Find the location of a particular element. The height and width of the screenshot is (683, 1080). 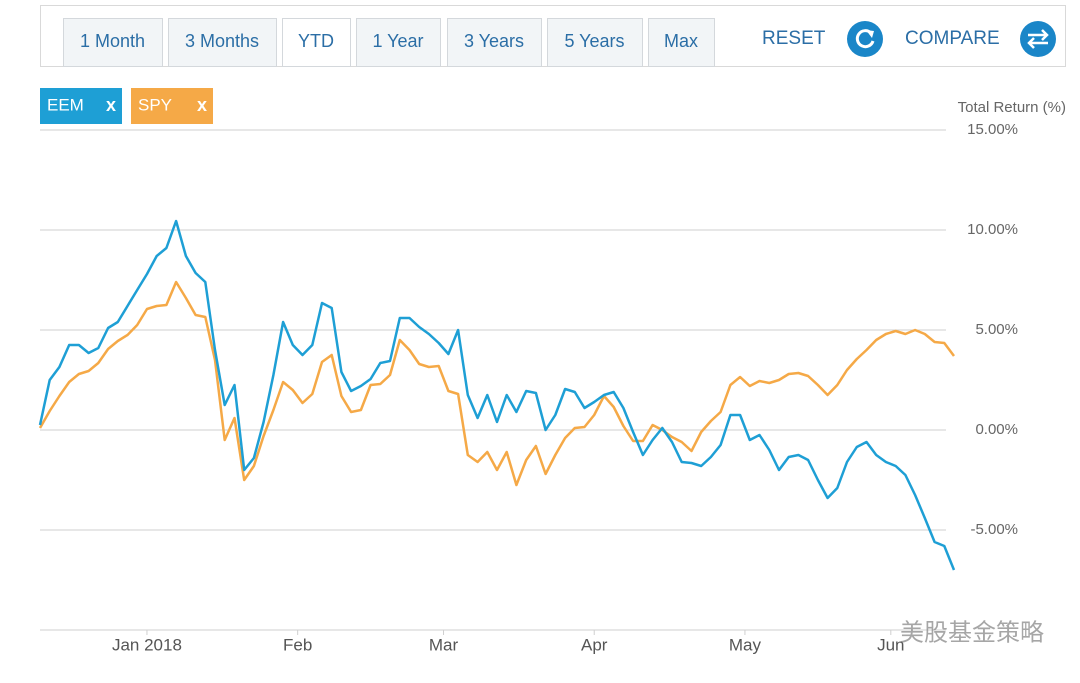

range-tab-label: 5 Years is located at coordinates (594, 41).